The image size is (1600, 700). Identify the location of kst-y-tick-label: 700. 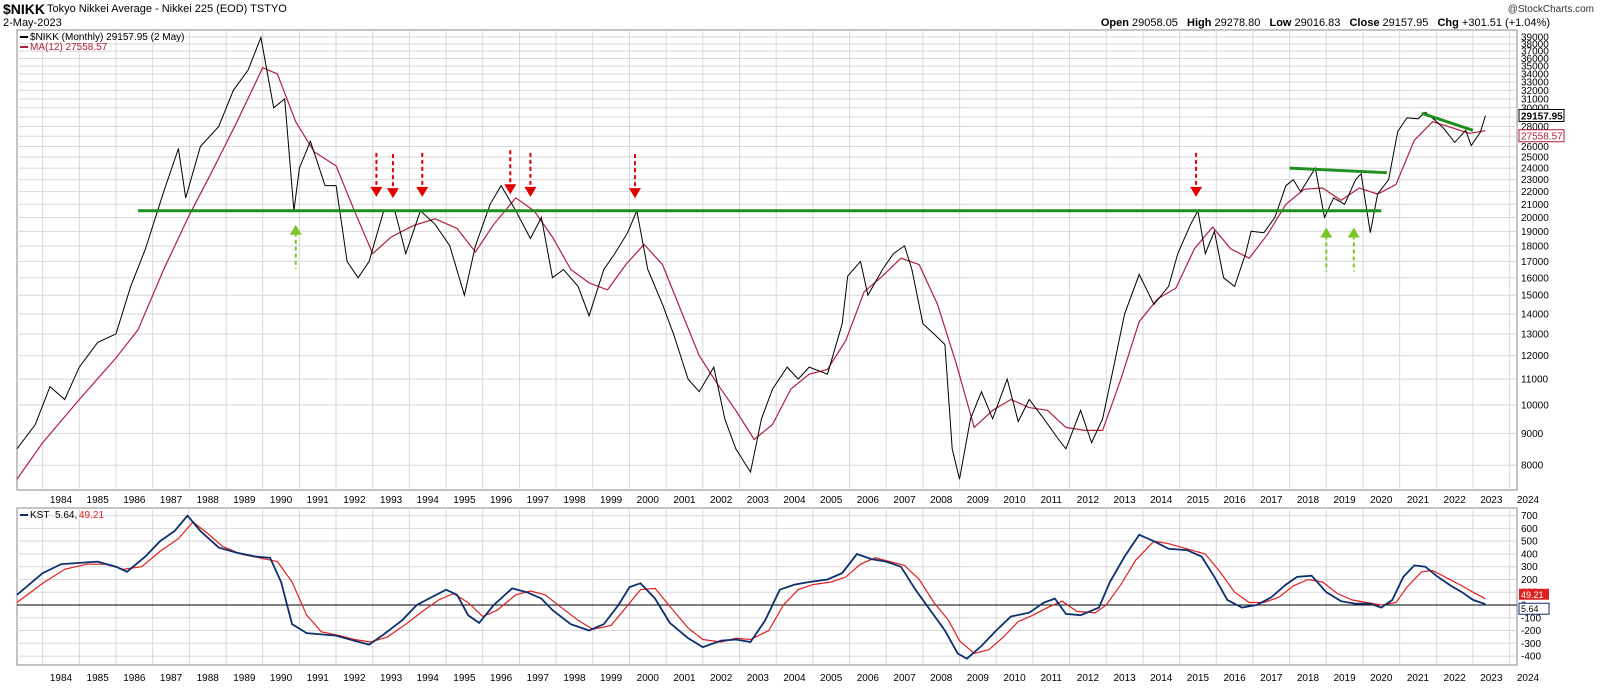
(1529, 516).